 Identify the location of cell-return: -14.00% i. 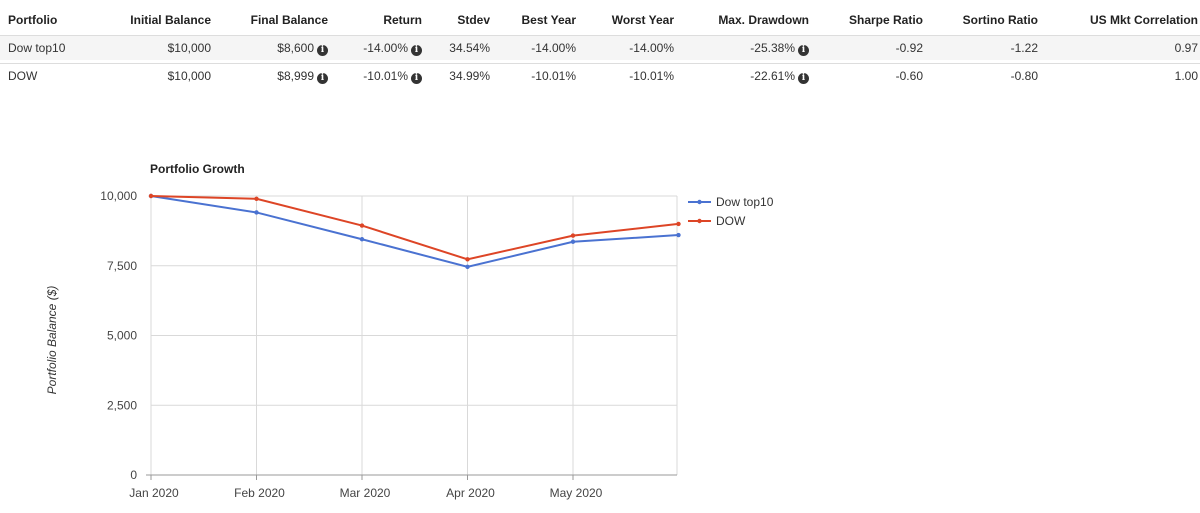
(392, 48).